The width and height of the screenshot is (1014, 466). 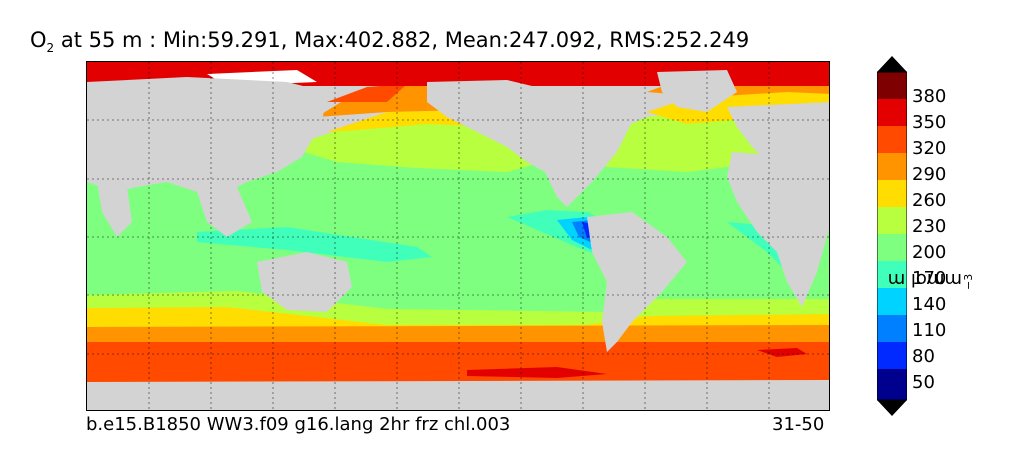 What do you see at coordinates (50, 48) in the screenshot?
I see `title-subscript: 2` at bounding box center [50, 48].